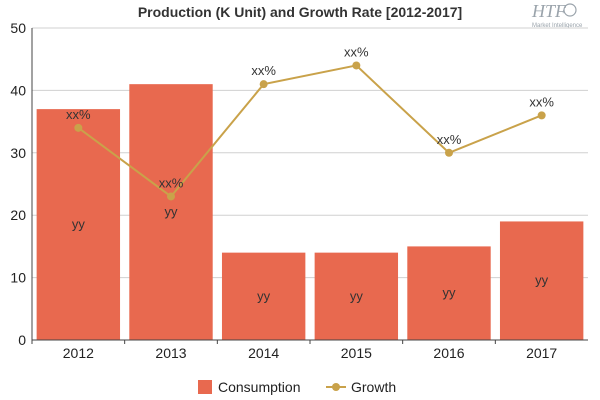 This screenshot has height=400, width=600. I want to click on legend-label-consumption: Consumption, so click(259, 387).